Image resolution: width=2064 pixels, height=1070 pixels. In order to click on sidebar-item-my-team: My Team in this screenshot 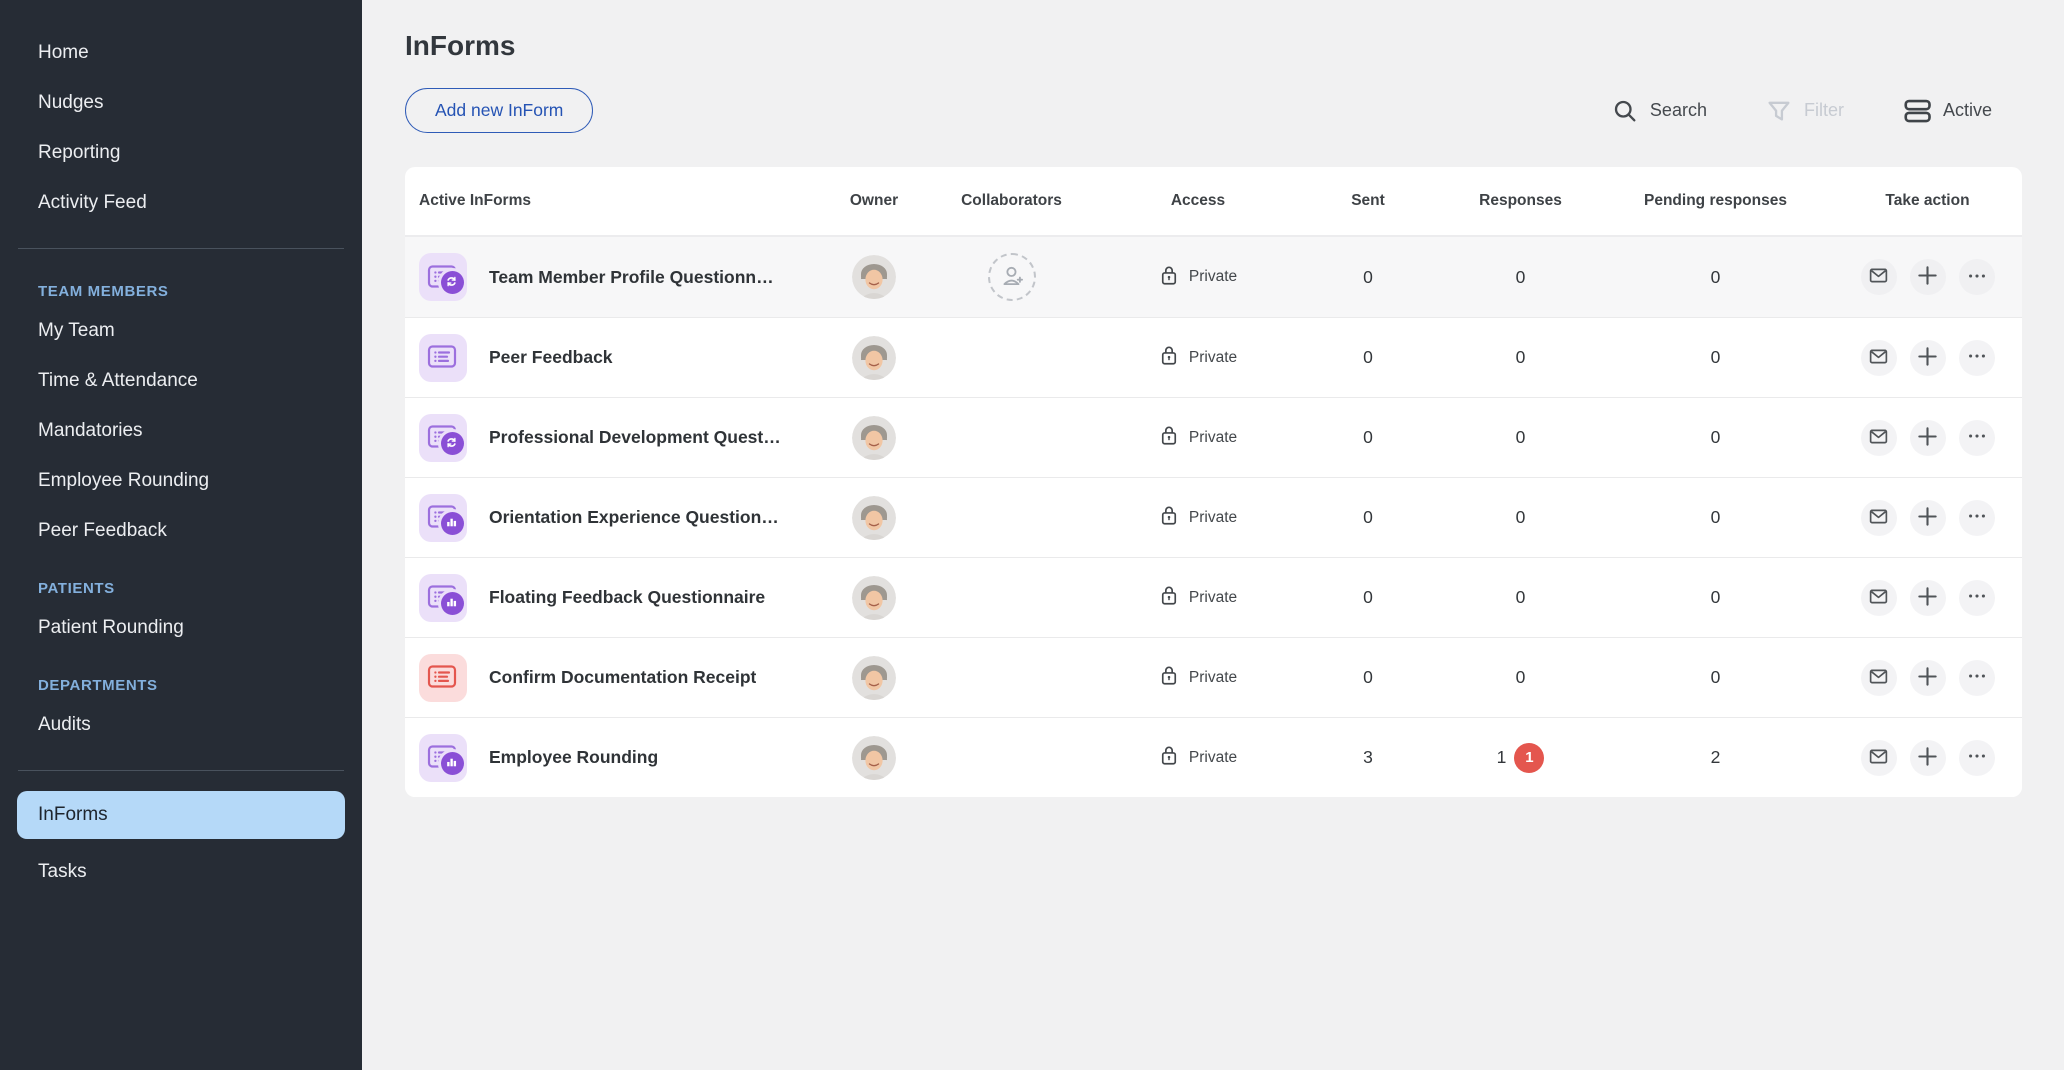, I will do `click(76, 330)`.